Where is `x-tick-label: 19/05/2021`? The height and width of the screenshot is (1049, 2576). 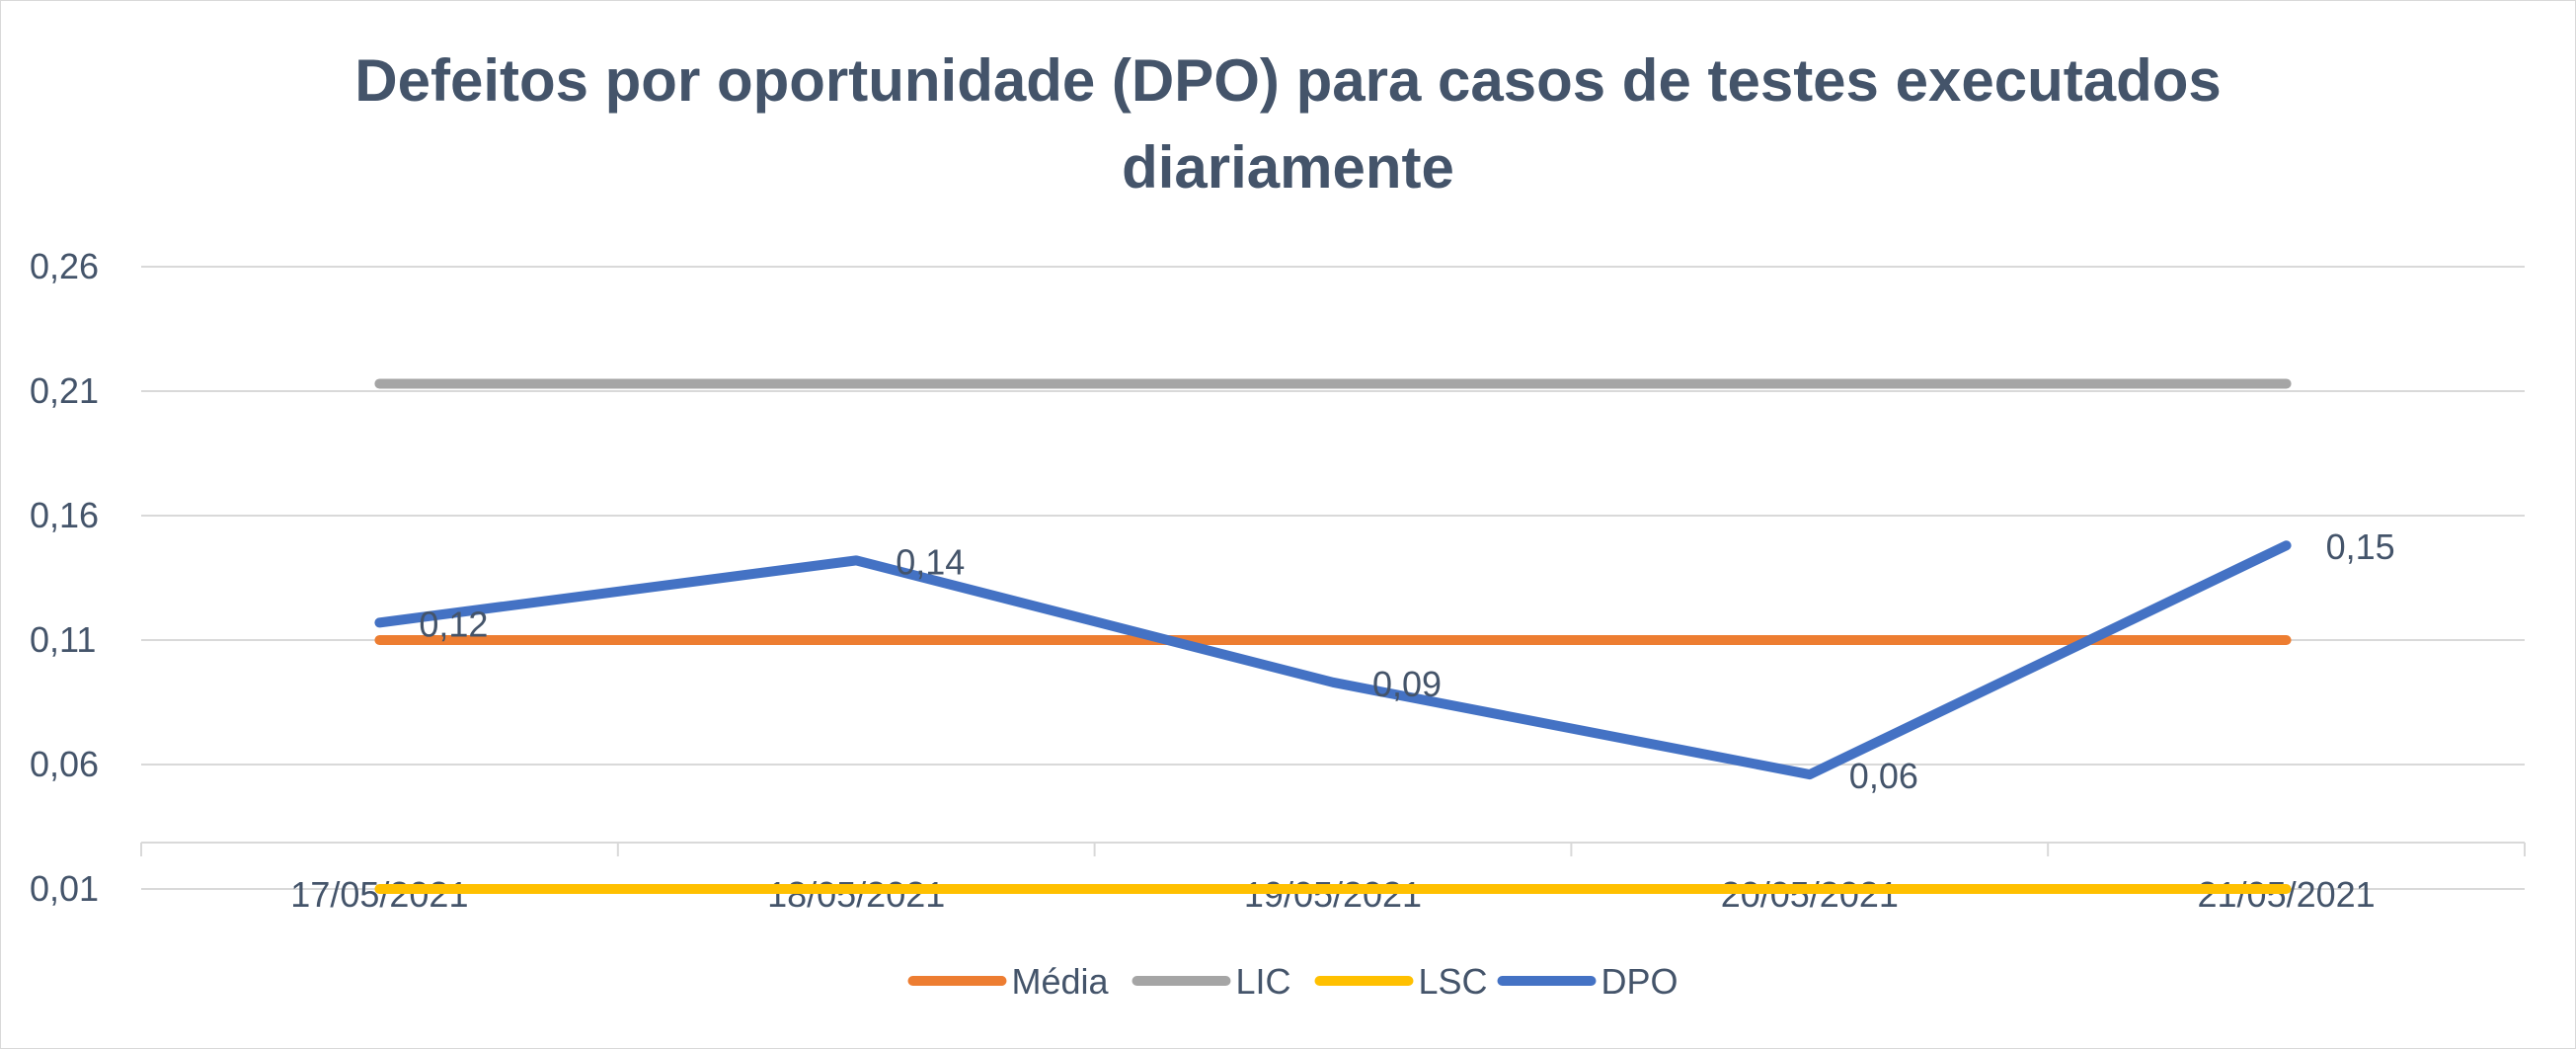
x-tick-label: 19/05/2021 is located at coordinates (1333, 894).